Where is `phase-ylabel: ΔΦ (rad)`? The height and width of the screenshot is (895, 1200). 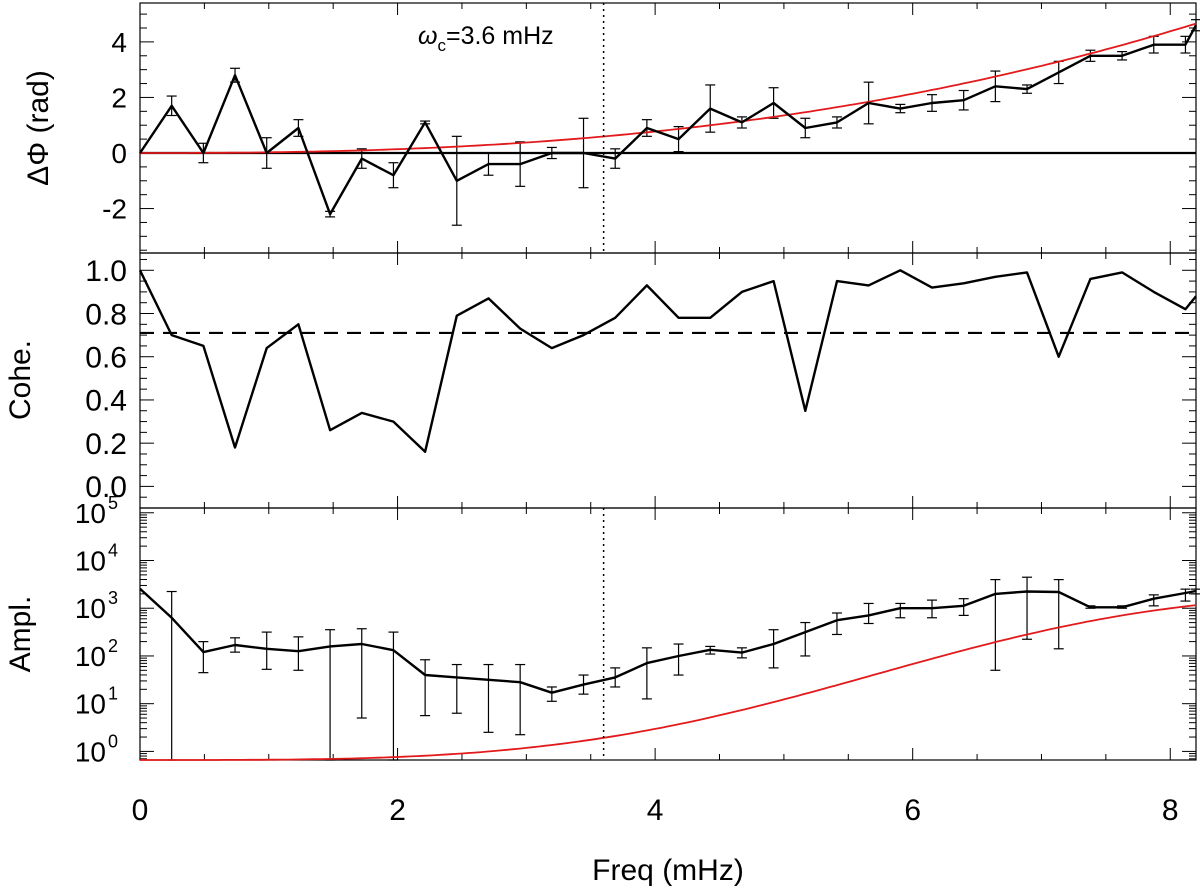 phase-ylabel: ΔΦ (rad) is located at coordinates (38, 128).